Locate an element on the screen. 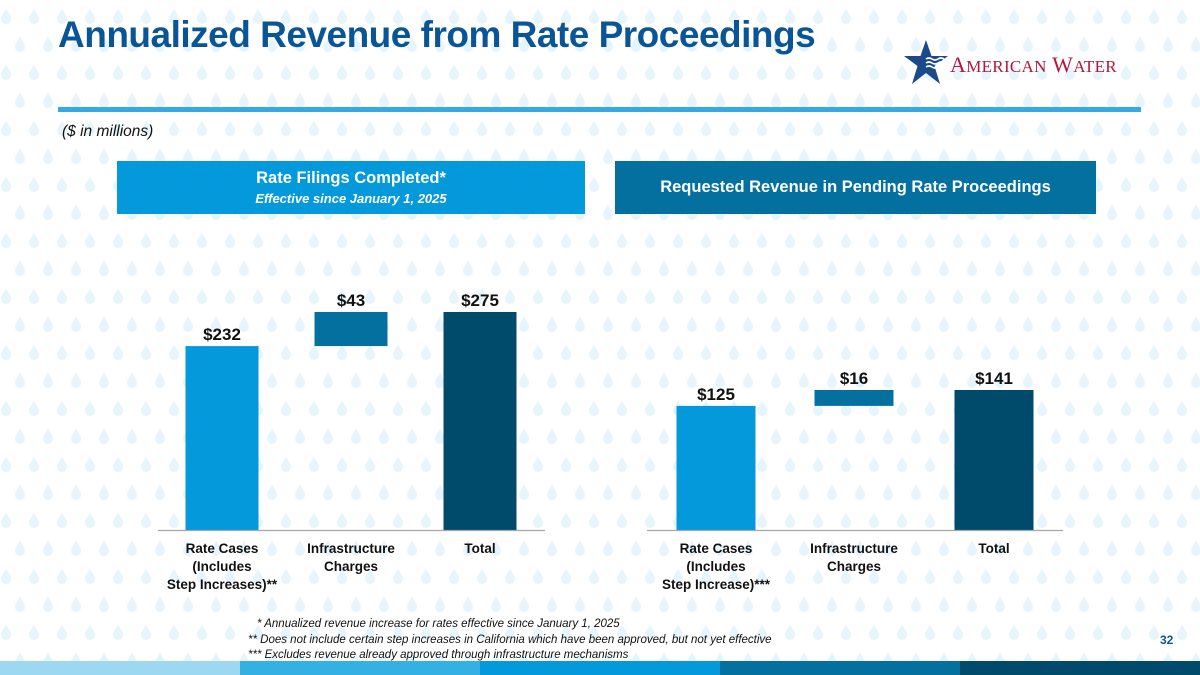 This screenshot has height=675, width=1200. data-label: $141 is located at coordinates (994, 378).